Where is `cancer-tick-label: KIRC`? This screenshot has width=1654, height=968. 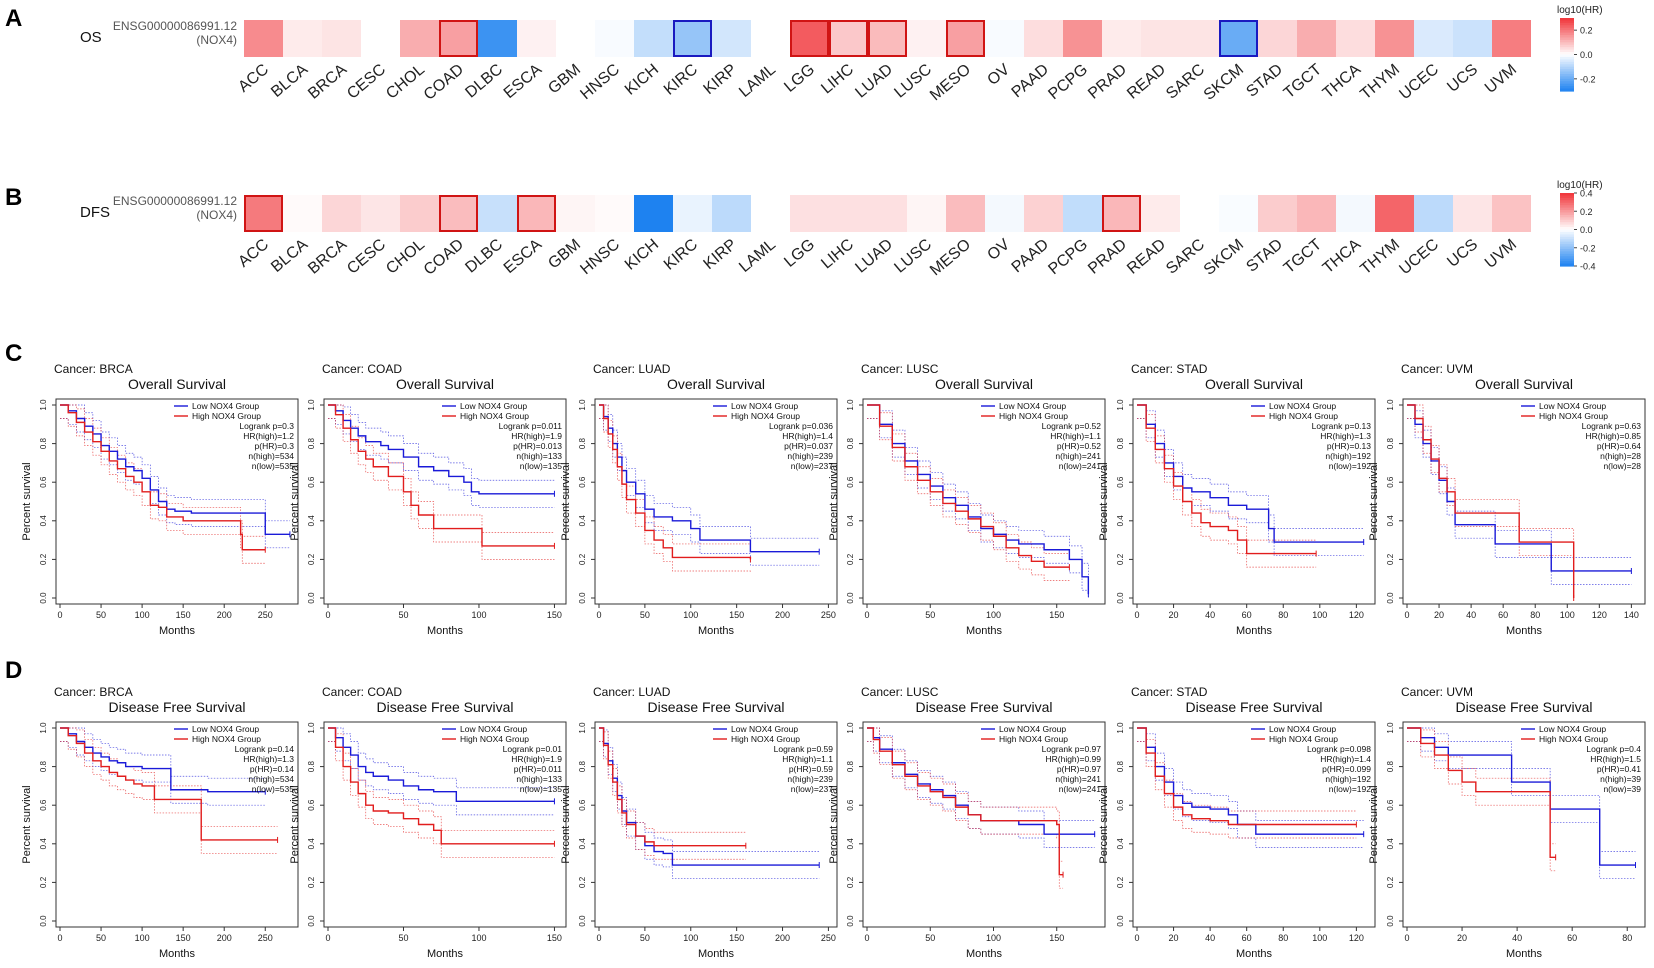
cancer-tick-label: KIRC is located at coordinates (681, 80).